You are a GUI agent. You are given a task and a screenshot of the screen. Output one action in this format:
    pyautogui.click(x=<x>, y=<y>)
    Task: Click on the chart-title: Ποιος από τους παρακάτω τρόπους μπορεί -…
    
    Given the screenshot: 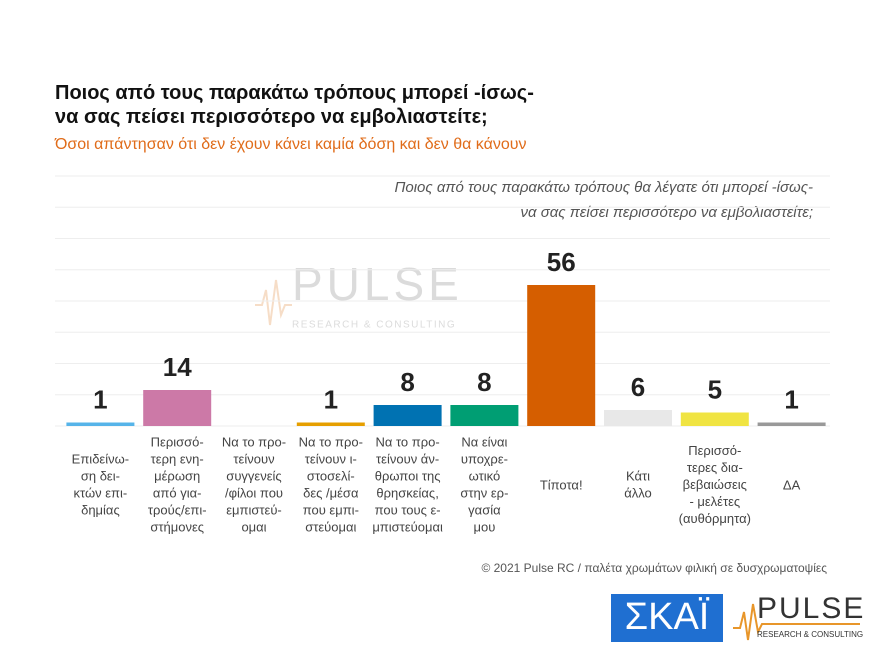 What is the action you would take?
    pyautogui.click(x=294, y=105)
    